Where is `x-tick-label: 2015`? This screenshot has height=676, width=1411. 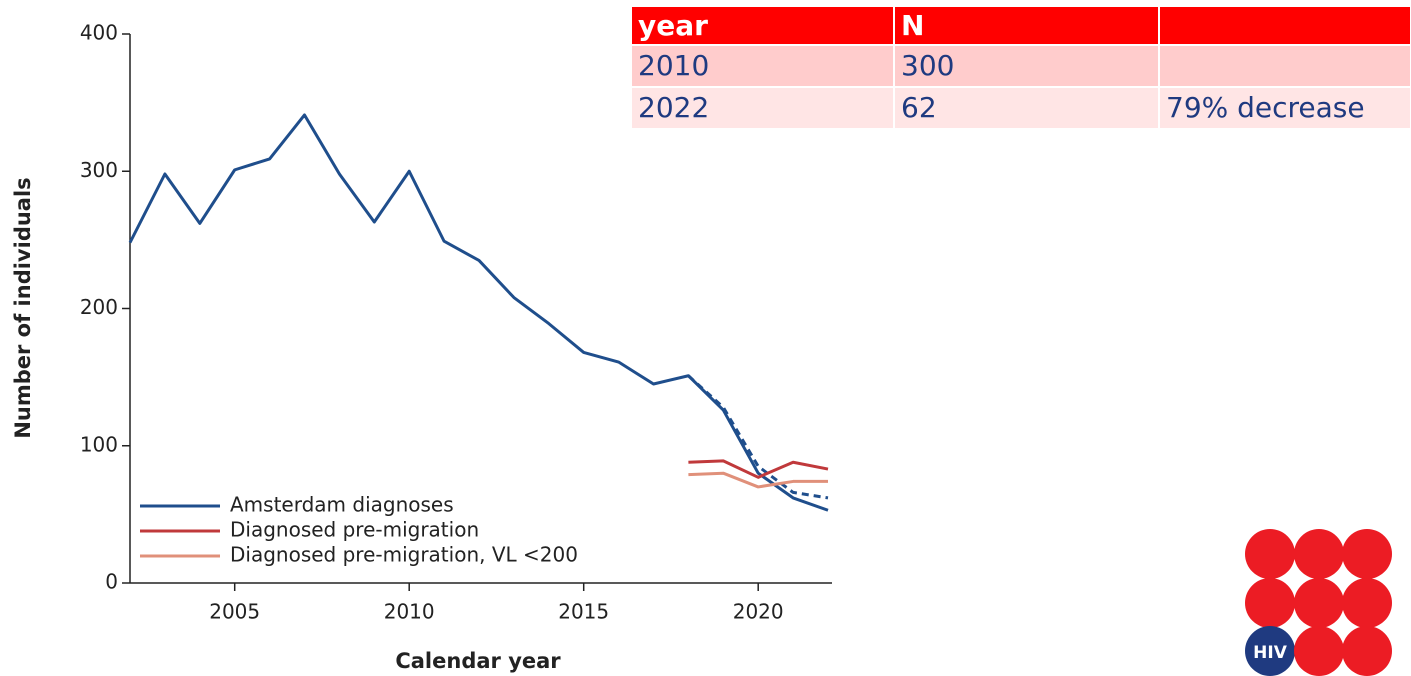
x-tick-label: 2015 is located at coordinates (583, 612).